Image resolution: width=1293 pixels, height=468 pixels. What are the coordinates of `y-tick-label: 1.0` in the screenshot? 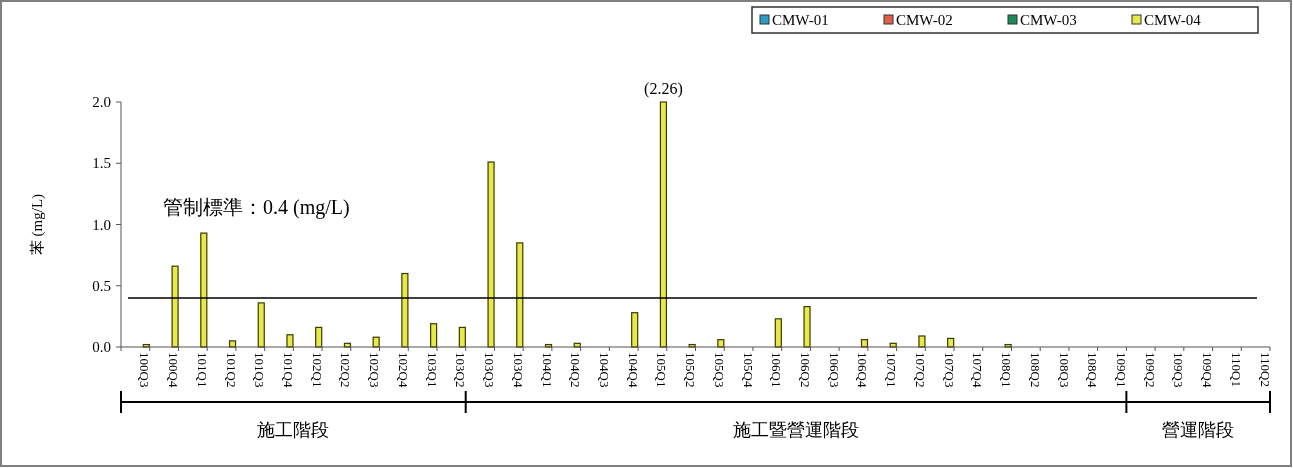 It's located at (101, 224).